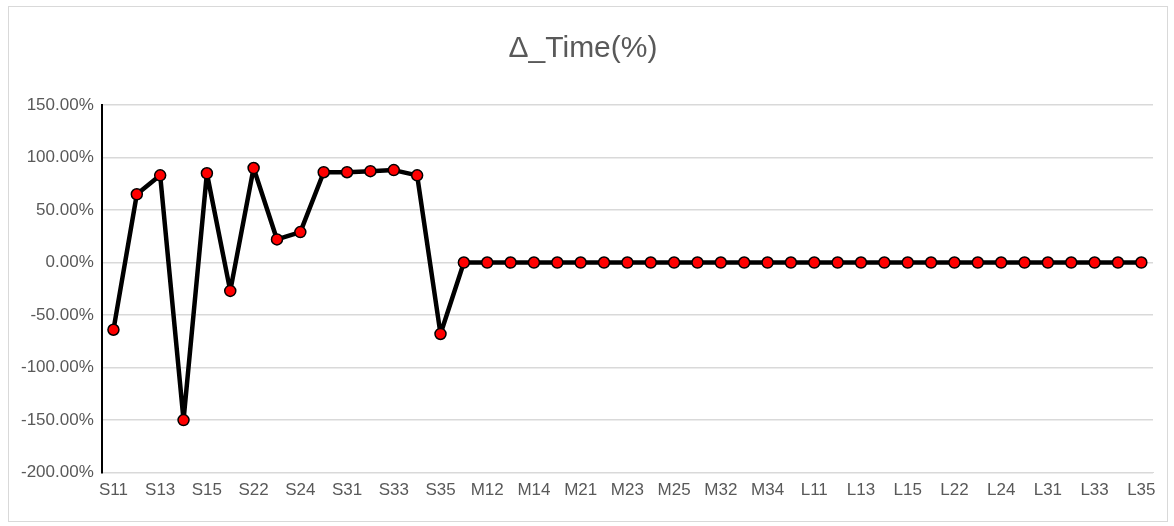 The height and width of the screenshot is (526, 1174). I want to click on x-tick-label: M23, so click(627, 490).